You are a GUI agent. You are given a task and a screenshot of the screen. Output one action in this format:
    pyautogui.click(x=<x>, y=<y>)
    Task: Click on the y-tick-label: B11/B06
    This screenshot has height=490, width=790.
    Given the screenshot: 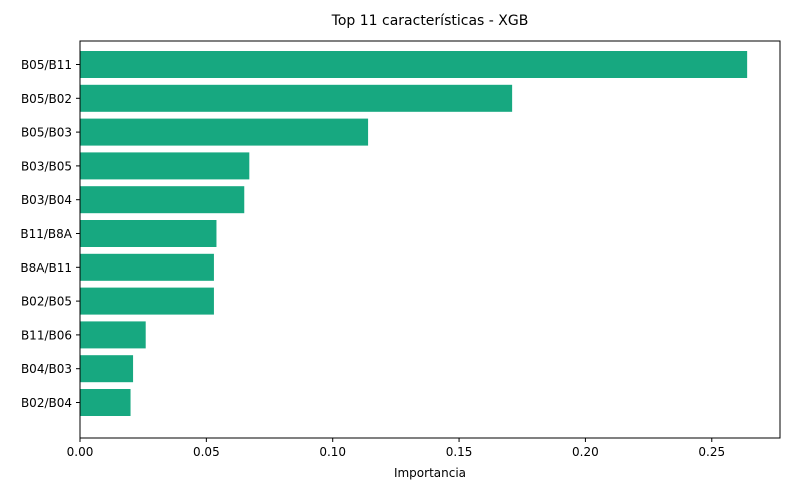 What is the action you would take?
    pyautogui.click(x=46, y=335)
    